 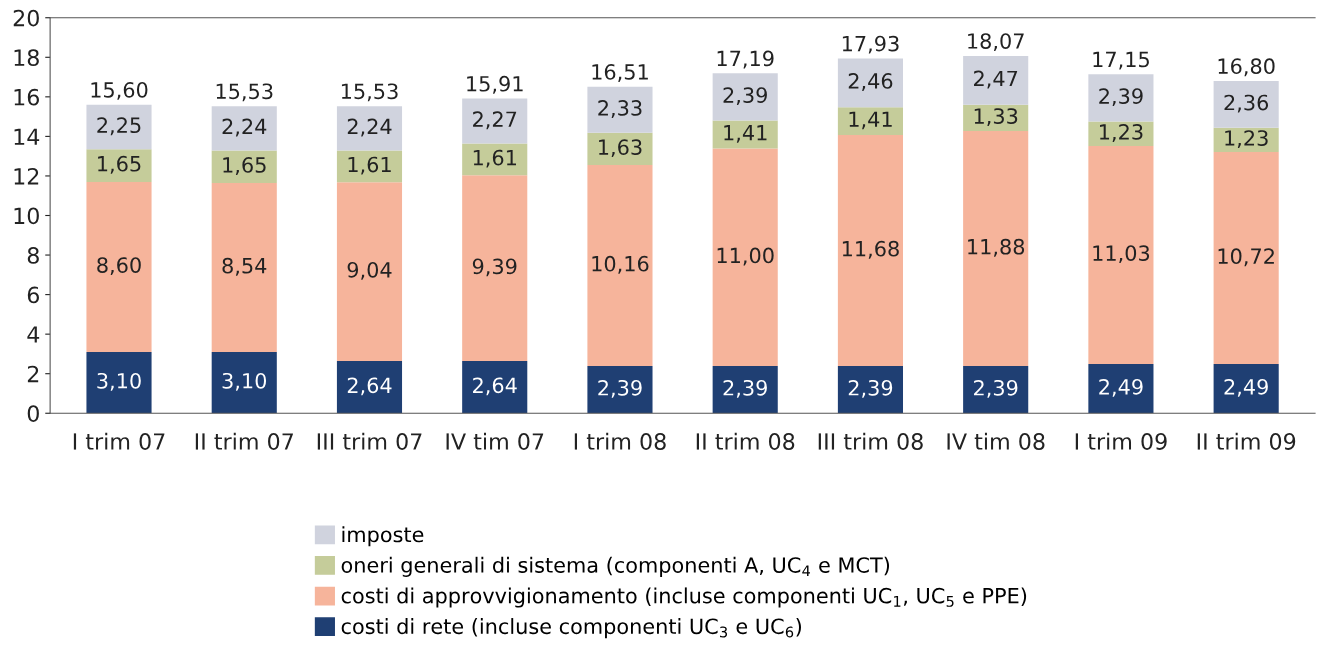 What do you see at coordinates (26, 216) in the screenshot?
I see `y-tick-label: 10` at bounding box center [26, 216].